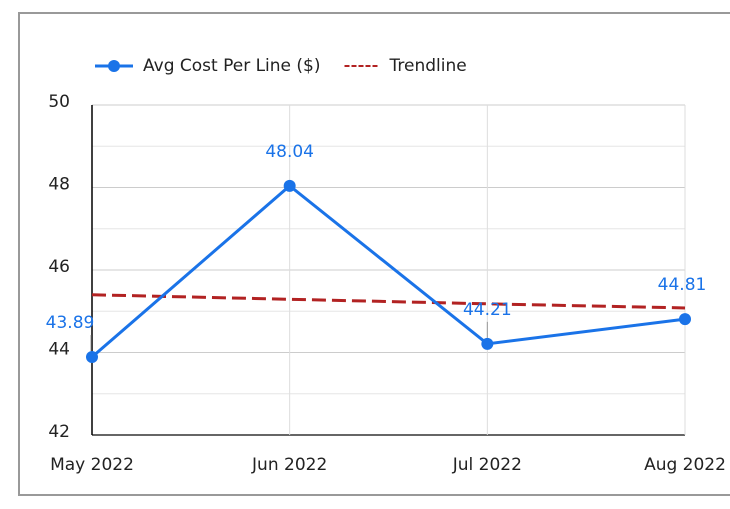 The image size is (730, 509). I want to click on x-tick-label: Jul 2022, so click(487, 465).